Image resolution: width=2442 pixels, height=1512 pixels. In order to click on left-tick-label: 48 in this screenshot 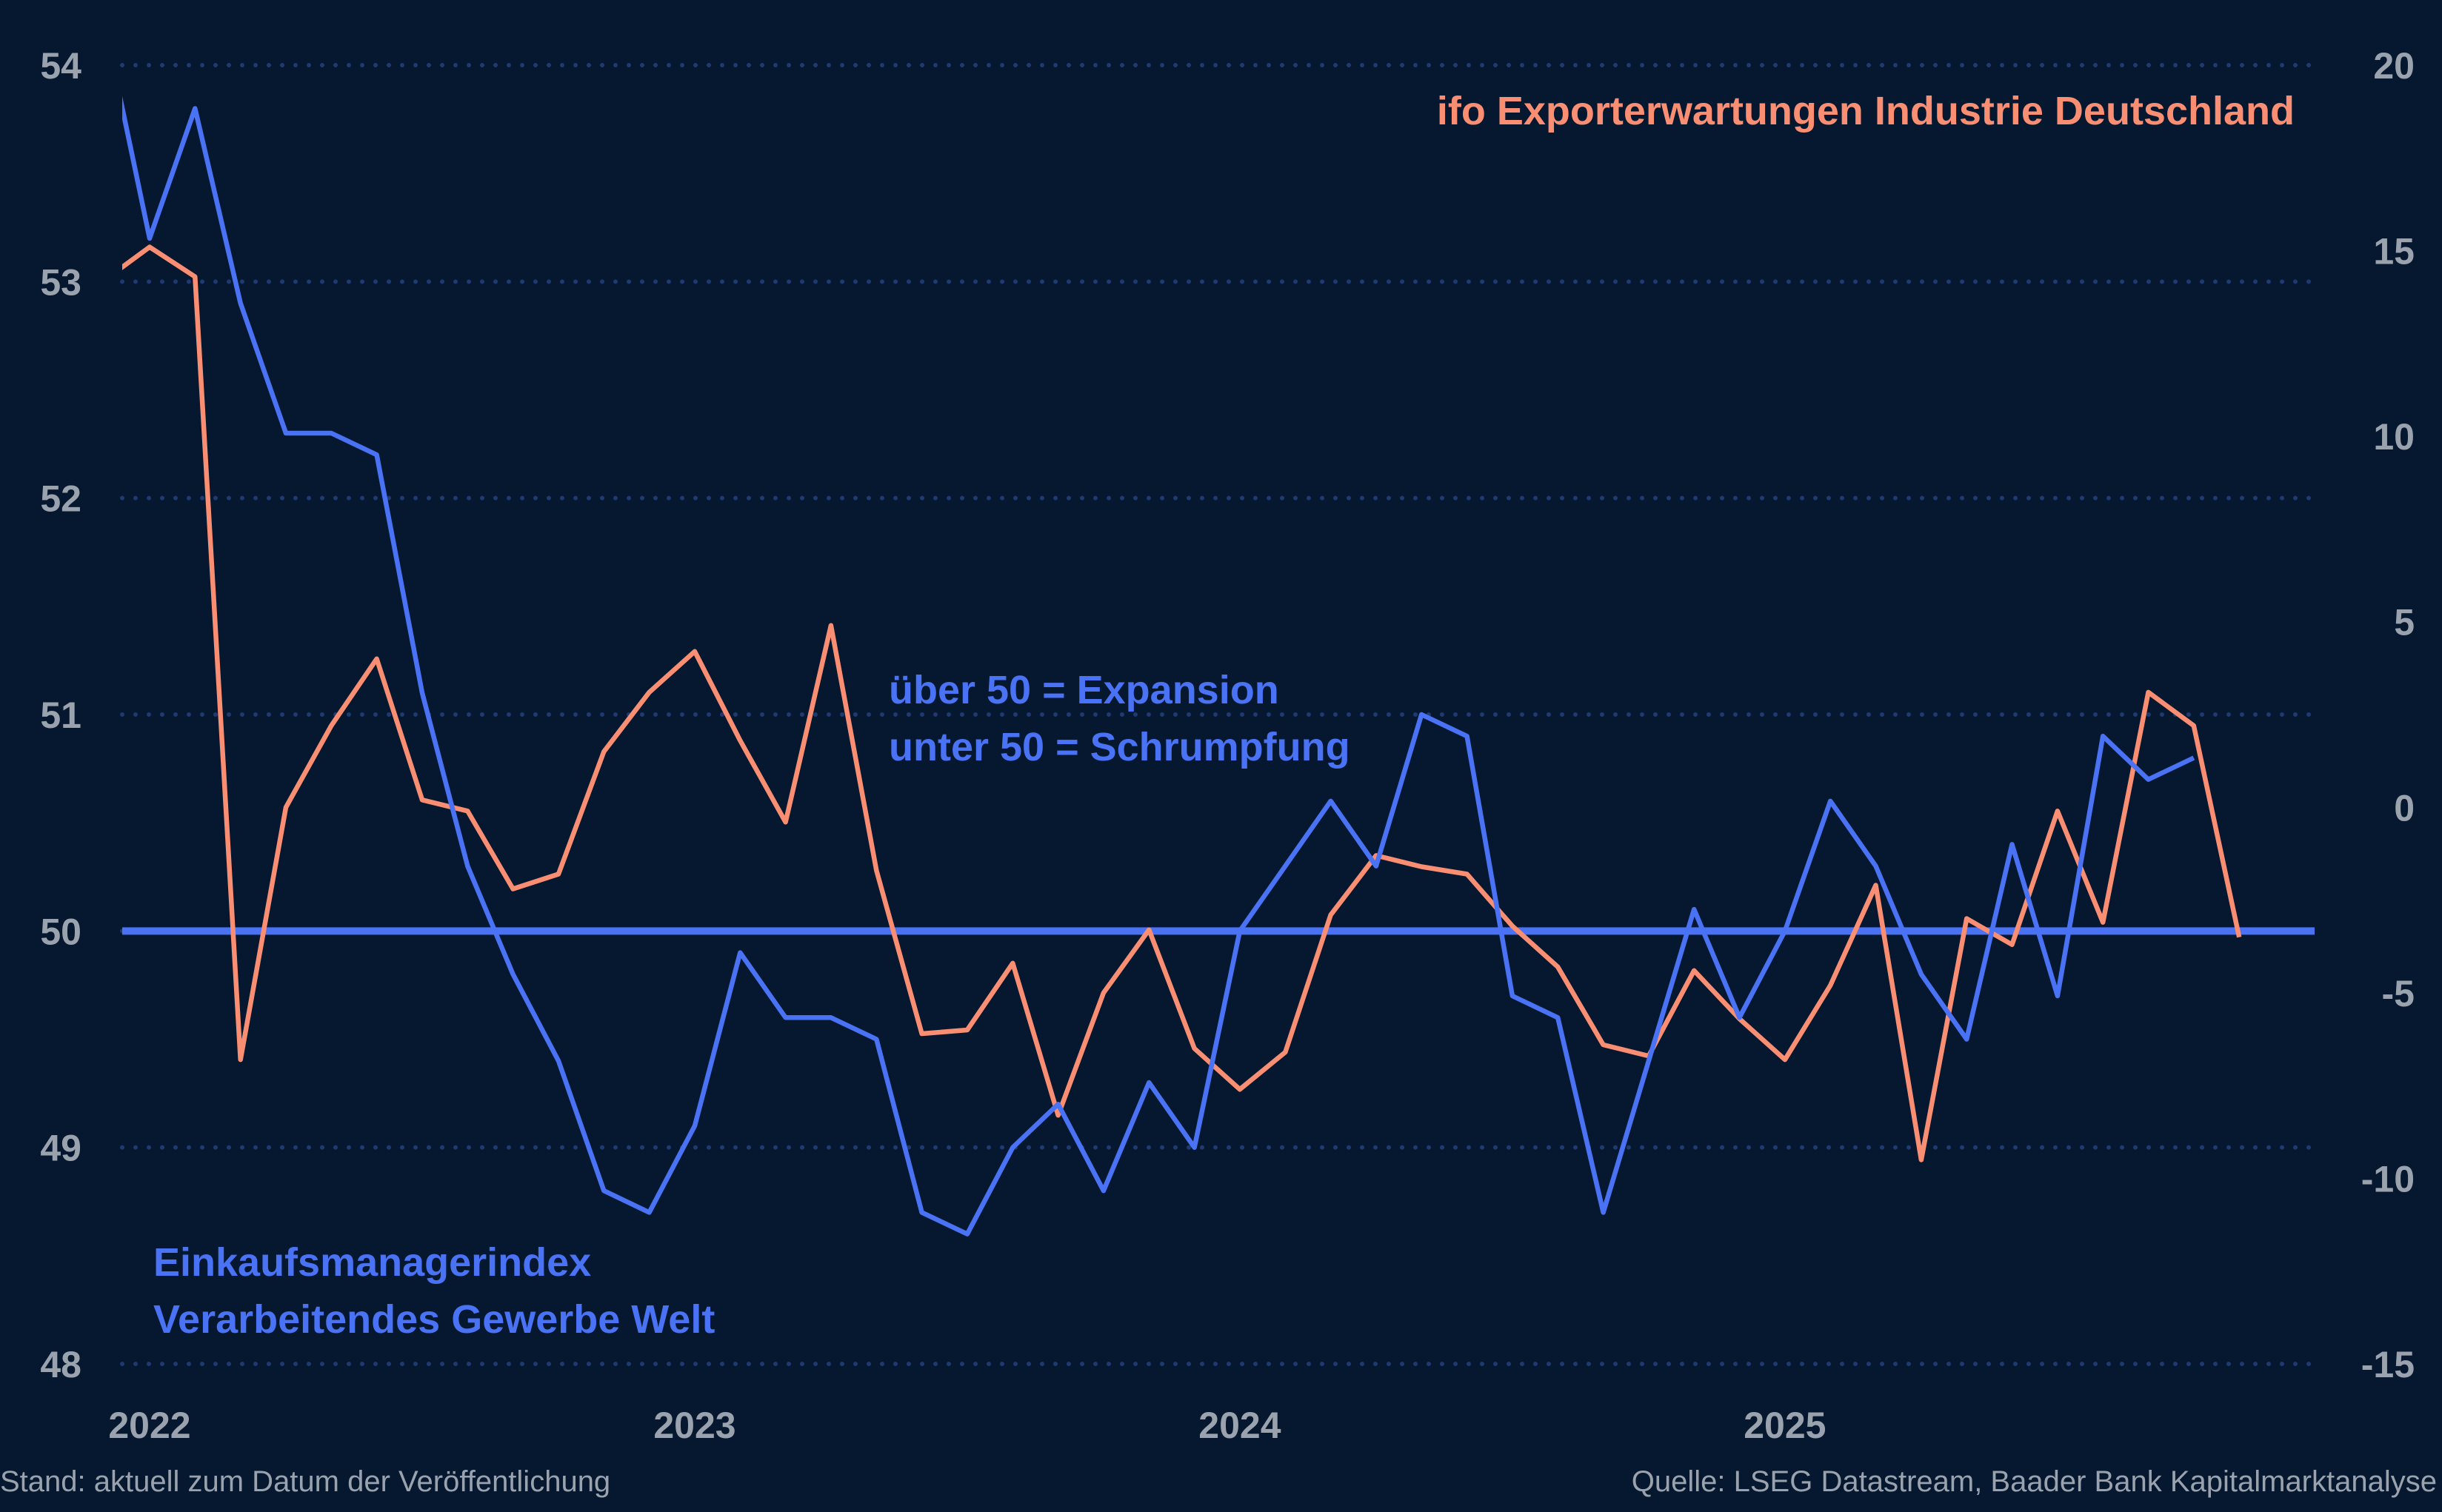, I will do `click(60, 1364)`.